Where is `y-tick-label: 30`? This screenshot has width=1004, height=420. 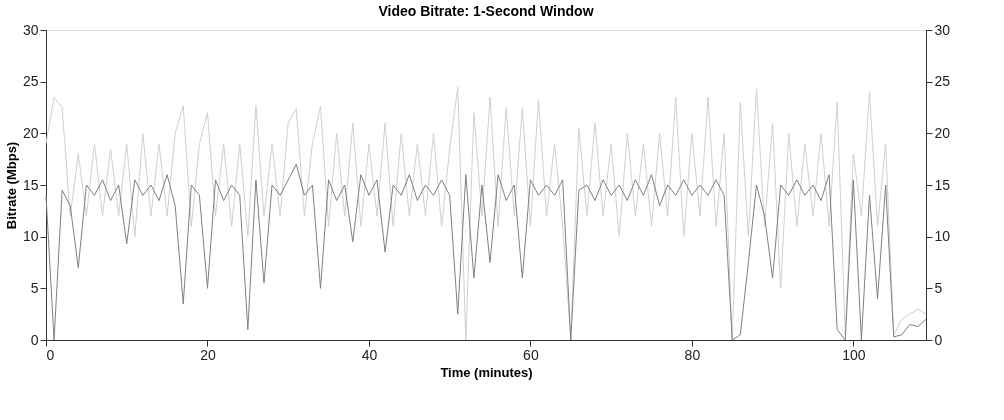 y-tick-label: 30 is located at coordinates (30, 29).